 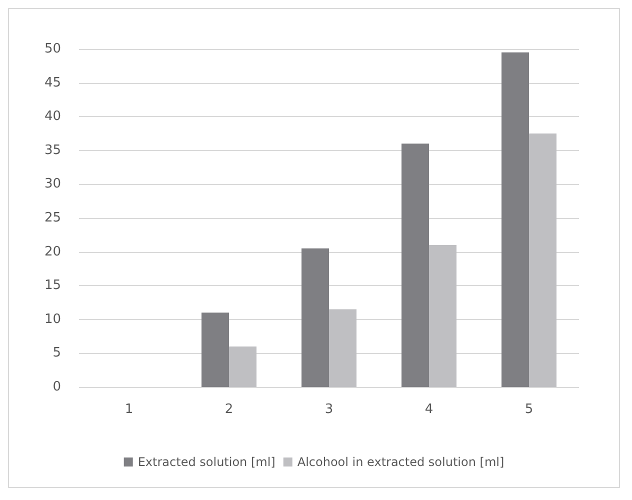 I want to click on y-tick-label: 5, so click(x=56, y=353).